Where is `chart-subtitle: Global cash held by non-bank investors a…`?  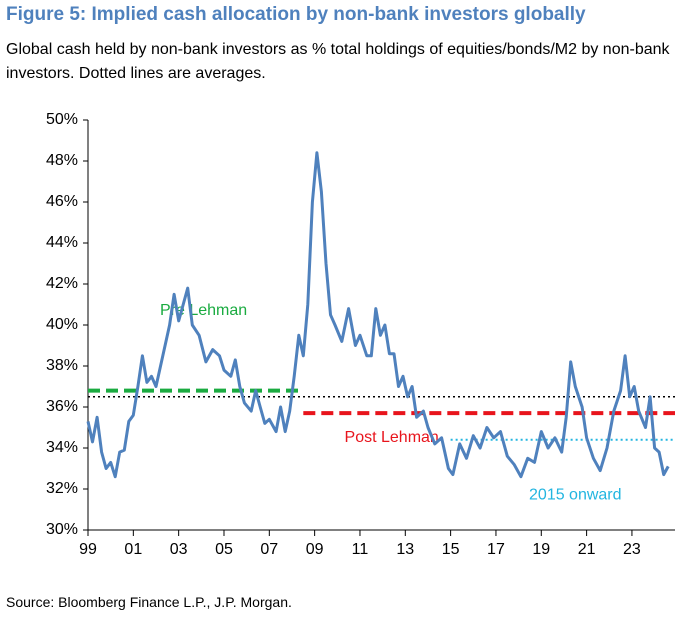 chart-subtitle: Global cash held by non-bank investors a… is located at coordinates (338, 61).